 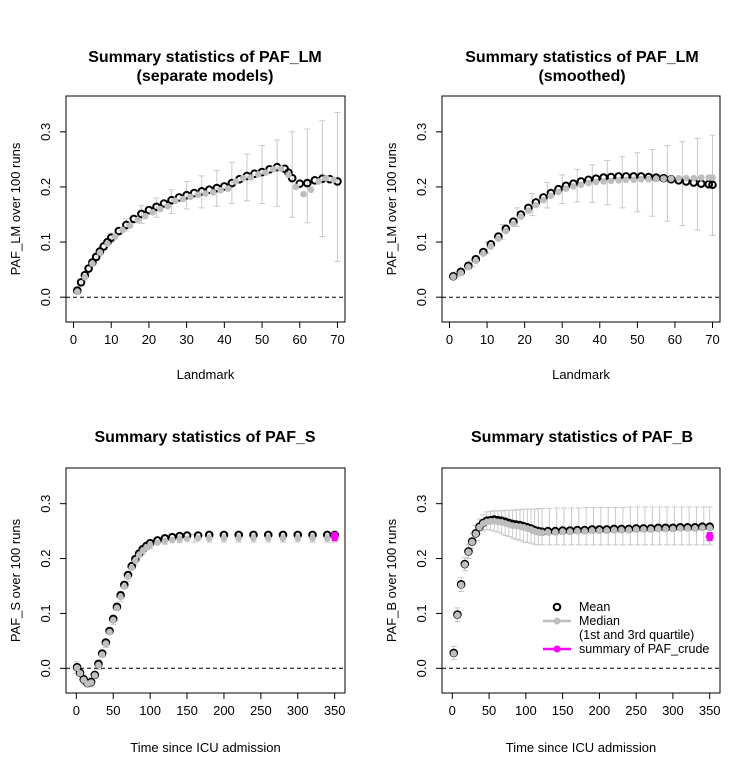 What do you see at coordinates (594, 607) in the screenshot?
I see `legend-label: Mean` at bounding box center [594, 607].